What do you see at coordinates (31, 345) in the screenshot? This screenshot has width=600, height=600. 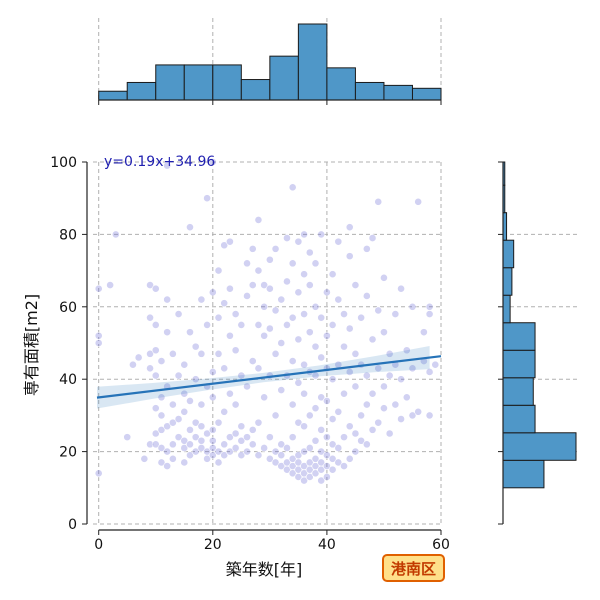 I see `y-axis-title: 専有面積[m2]` at bounding box center [31, 345].